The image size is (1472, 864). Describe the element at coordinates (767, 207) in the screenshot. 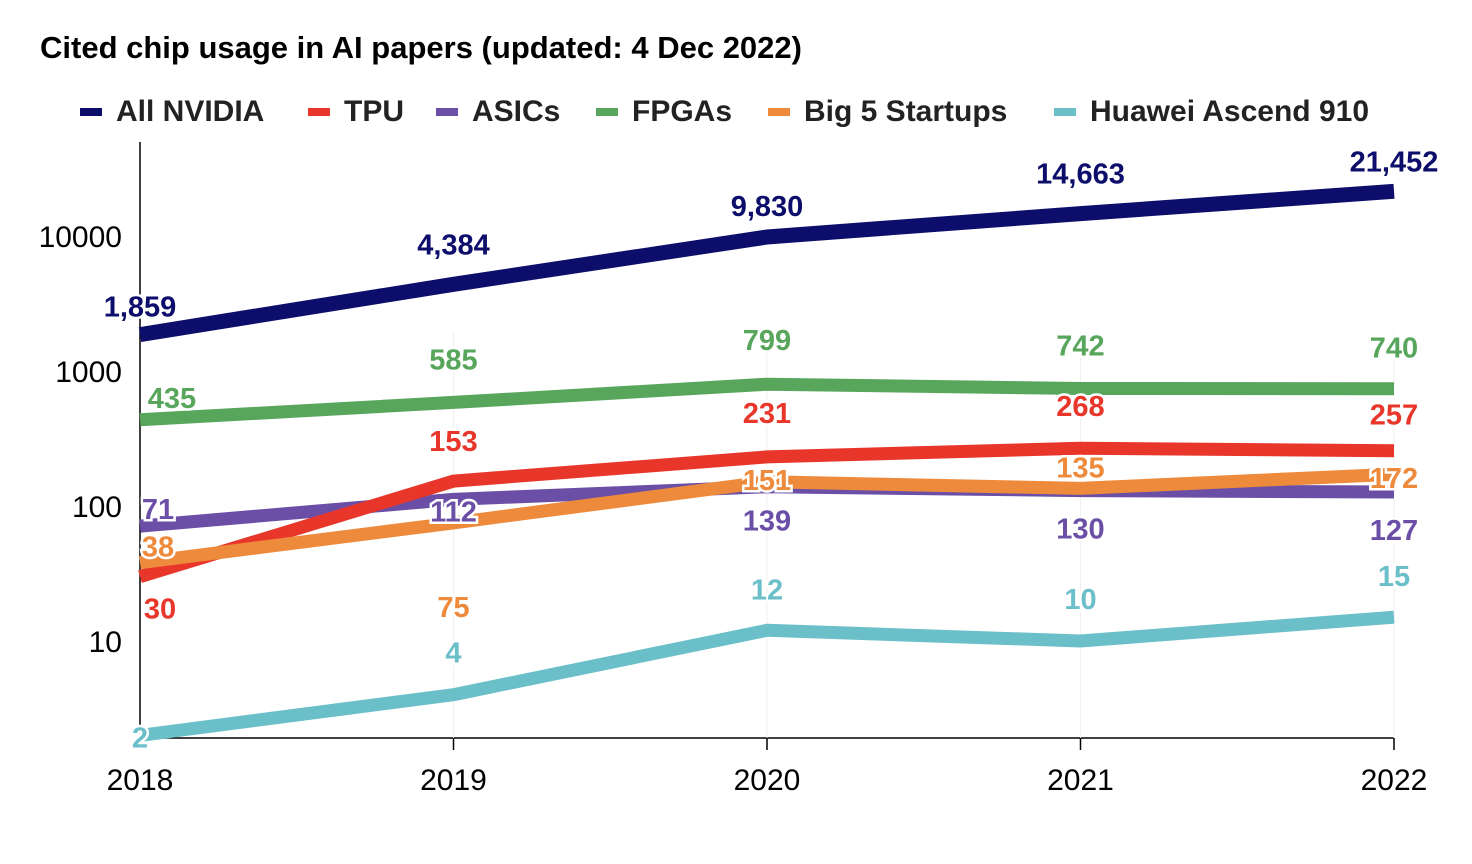

I see `data-label: 9,830` at that location.